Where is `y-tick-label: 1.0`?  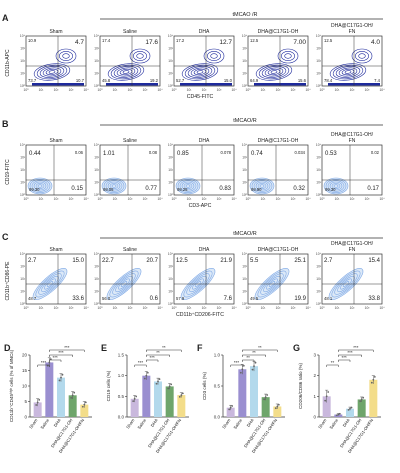 y-tick-label: 1.0 is located at coordinates (121, 375).